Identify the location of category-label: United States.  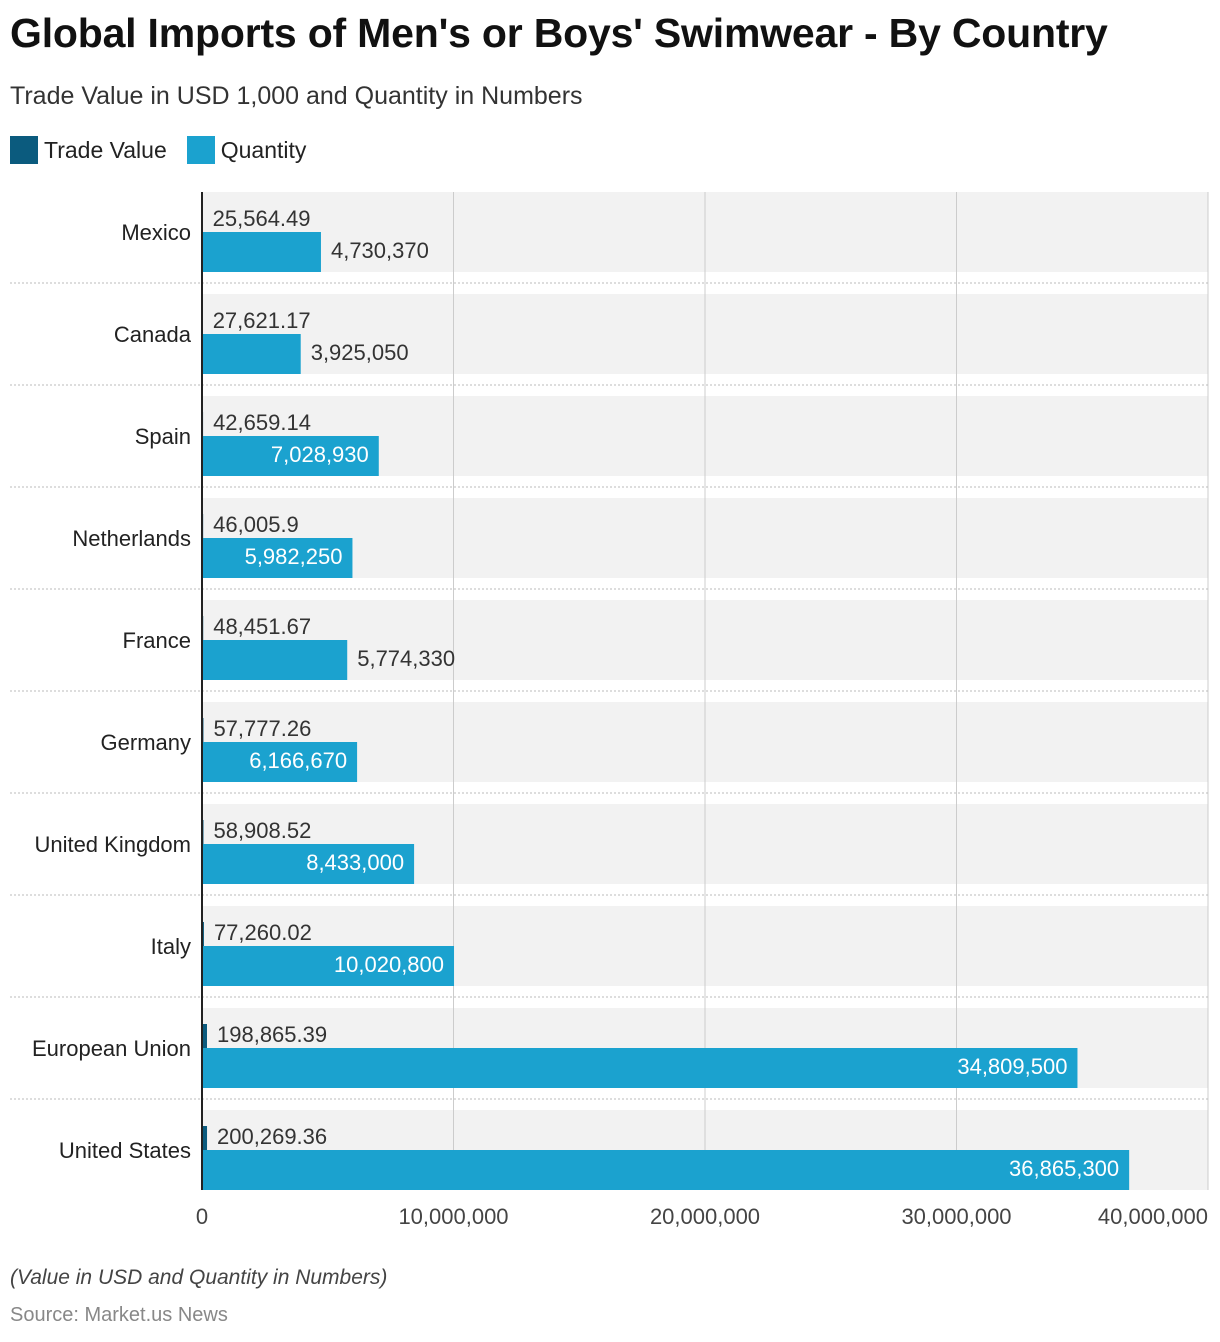
(125, 1150).